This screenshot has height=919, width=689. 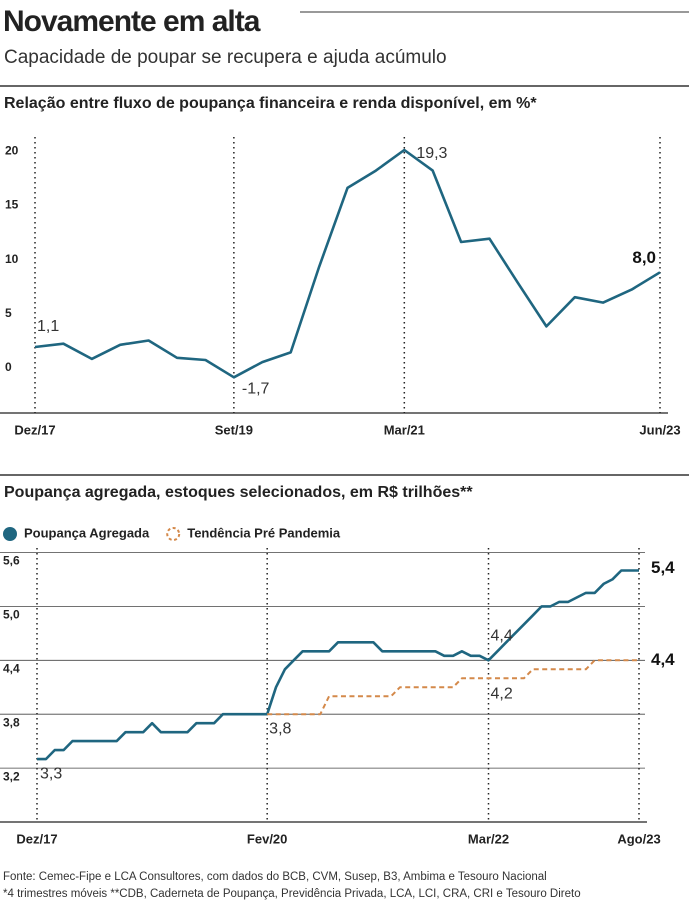 What do you see at coordinates (267, 838) in the screenshot?
I see `x-tick-label: Fev/20` at bounding box center [267, 838].